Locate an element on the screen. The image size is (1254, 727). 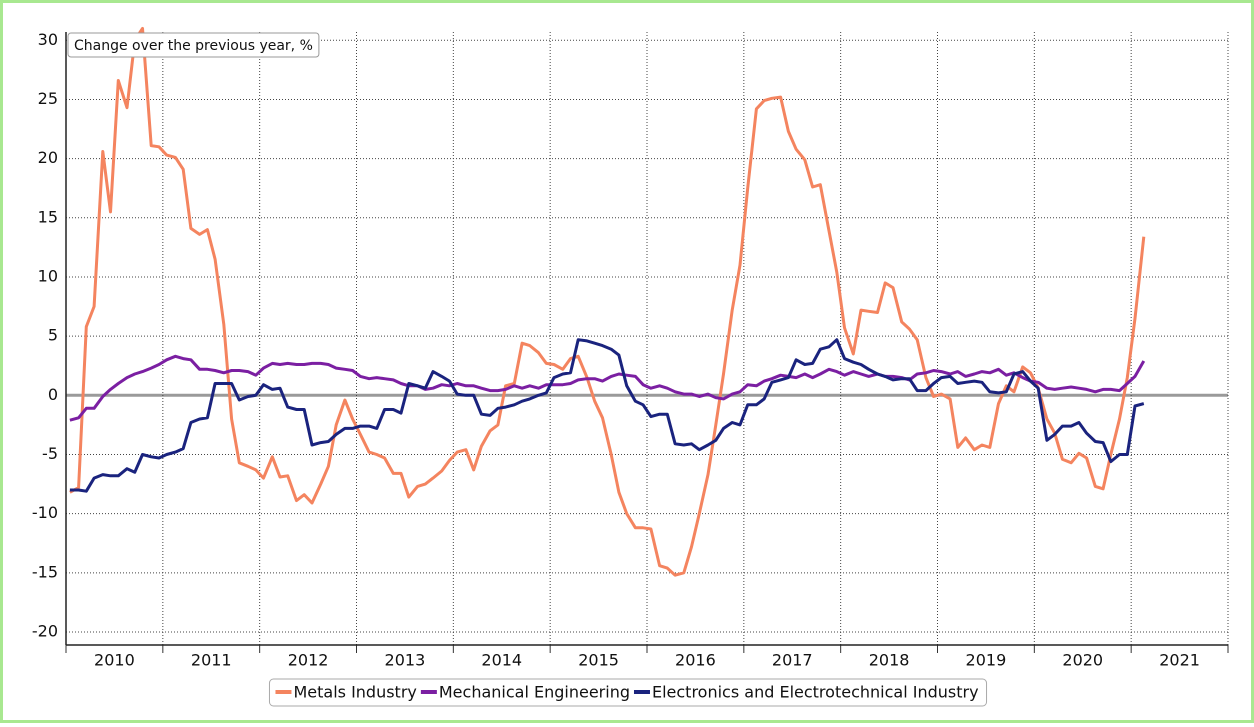
y-tick-label: -20 is located at coordinates (45, 630).